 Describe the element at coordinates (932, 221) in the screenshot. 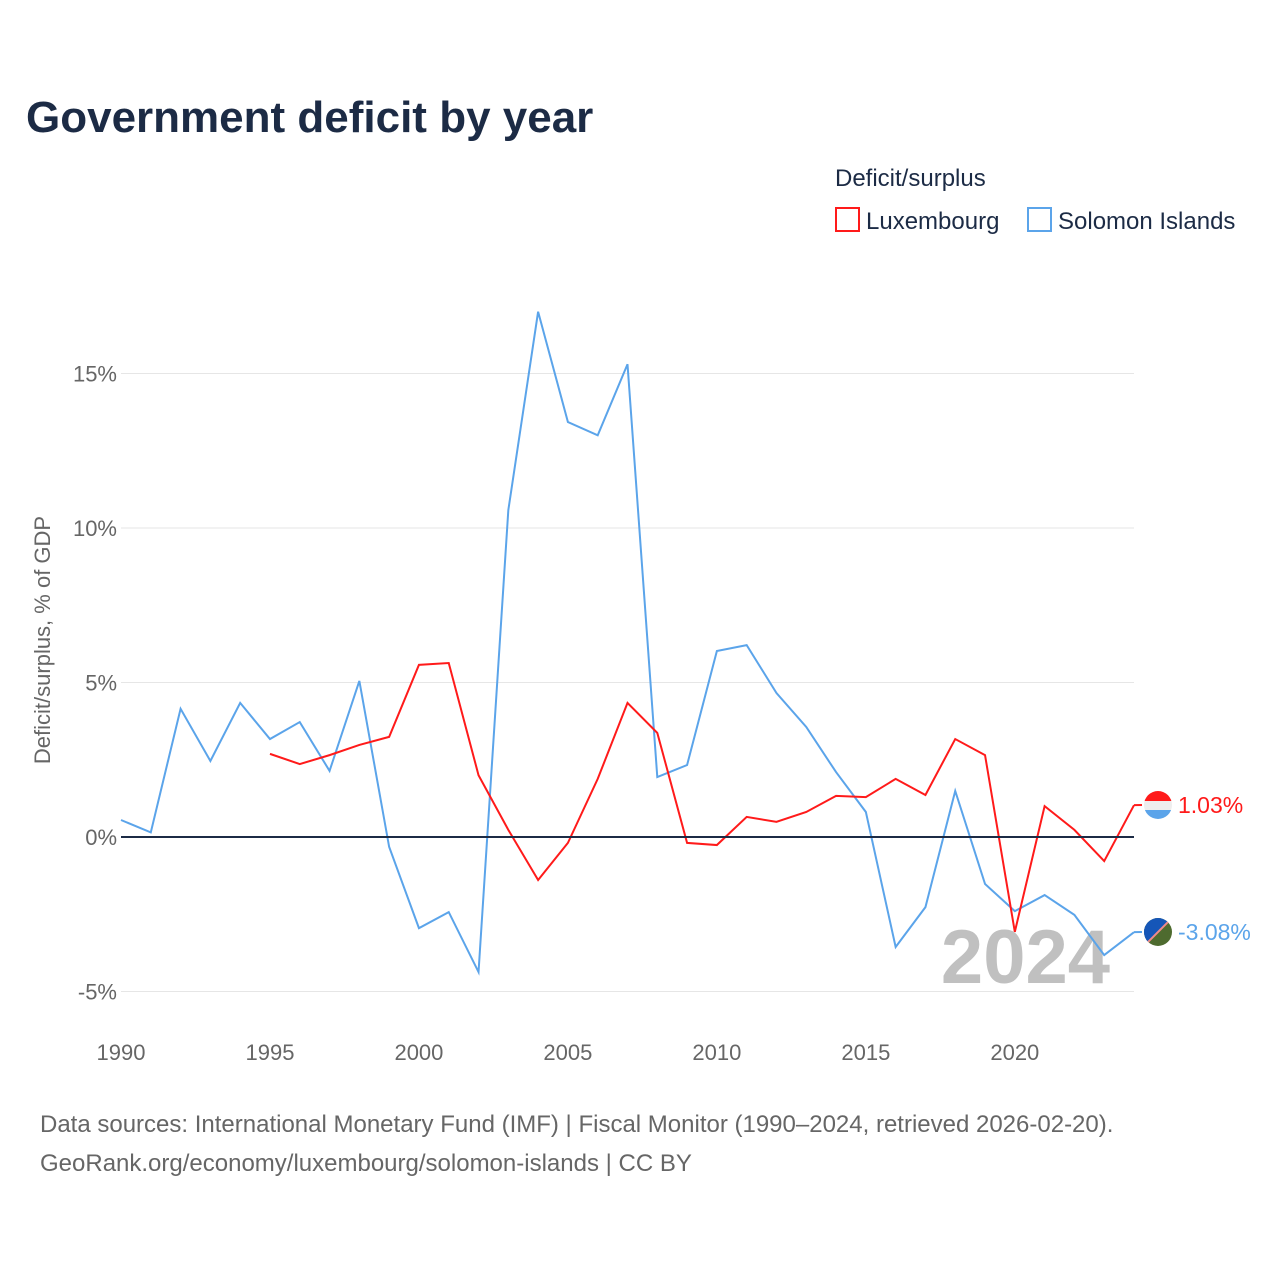

I see `legend-label: Luxembourg` at that location.